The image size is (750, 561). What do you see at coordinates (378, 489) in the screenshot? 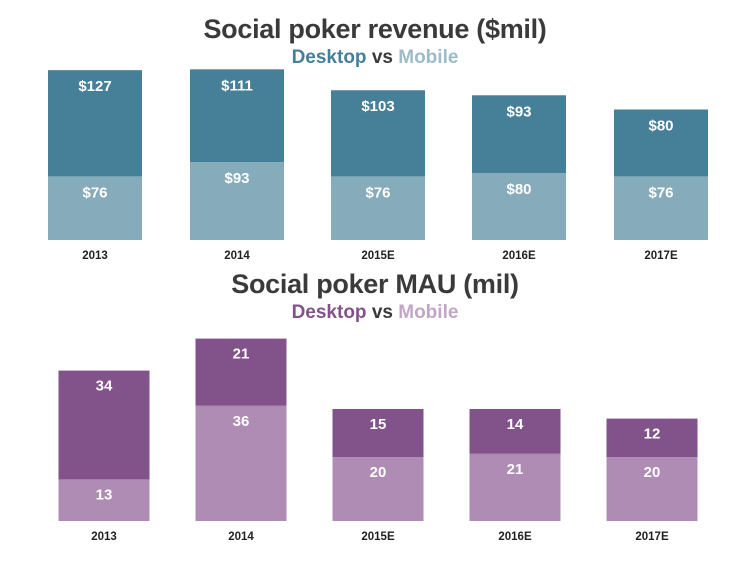
I see `mau-bar-mobile-2015E` at bounding box center [378, 489].